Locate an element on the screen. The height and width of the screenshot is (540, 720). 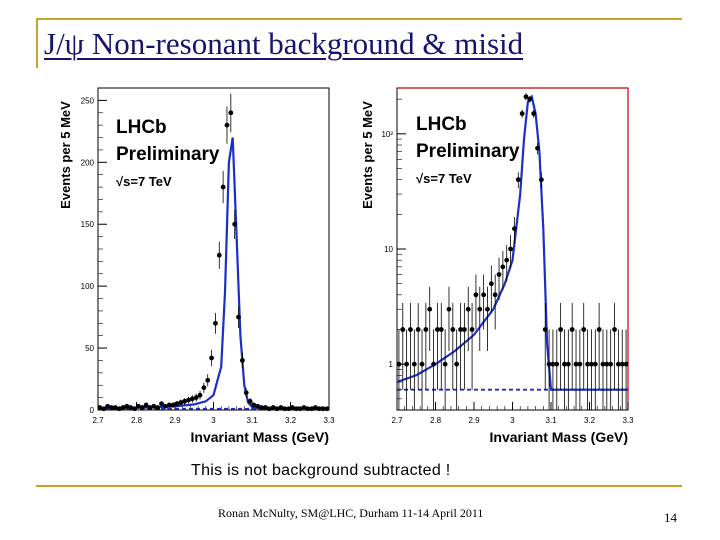
y-tick-label: 10² is located at coordinates (387, 134).